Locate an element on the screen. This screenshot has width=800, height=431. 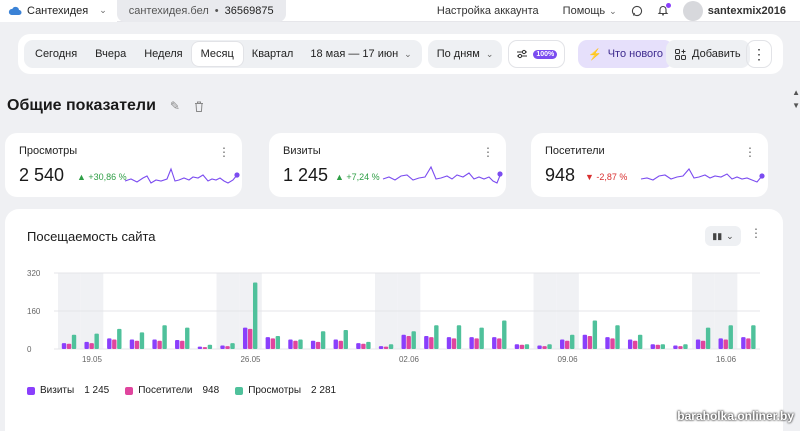
whats-new-button: ⚡ Что нового is located at coordinates (626, 54).